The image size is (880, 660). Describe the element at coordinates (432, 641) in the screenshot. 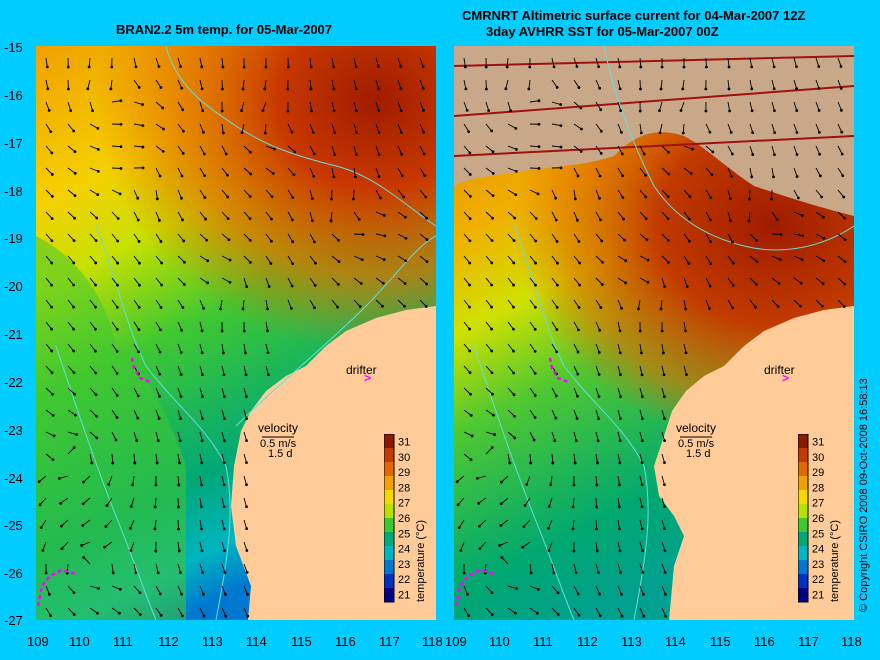

I see `lon-tick: 118` at that location.